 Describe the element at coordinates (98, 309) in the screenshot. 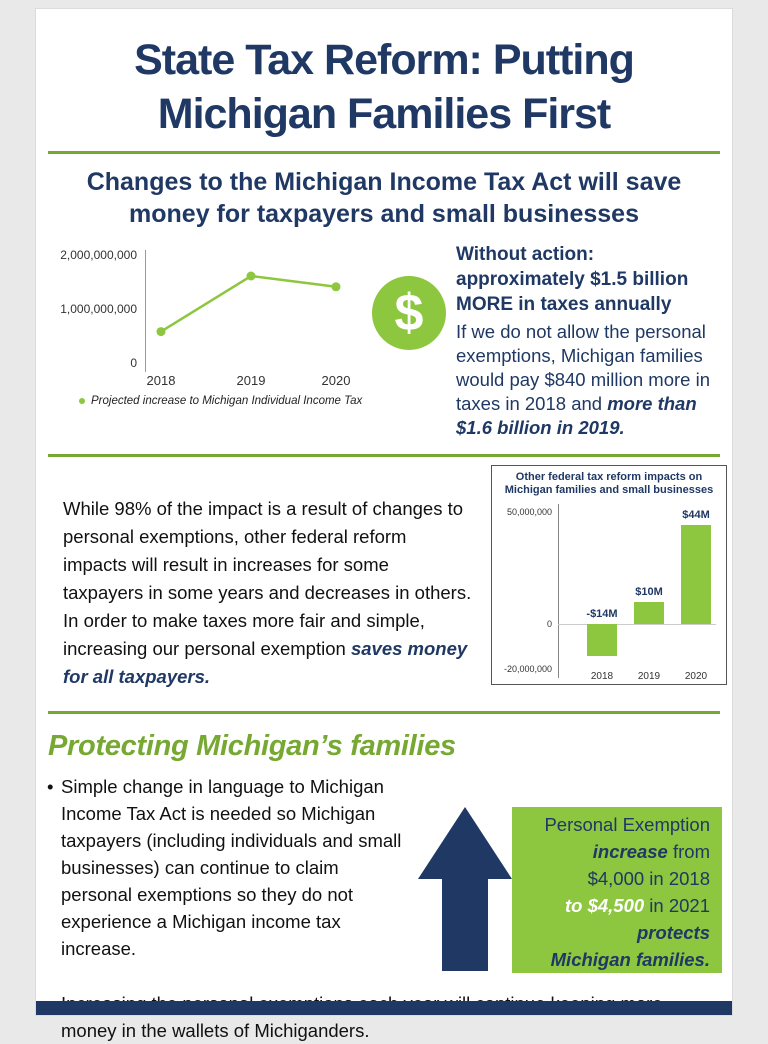

I see `line-chart-ytick: 1,000,000,000` at that location.